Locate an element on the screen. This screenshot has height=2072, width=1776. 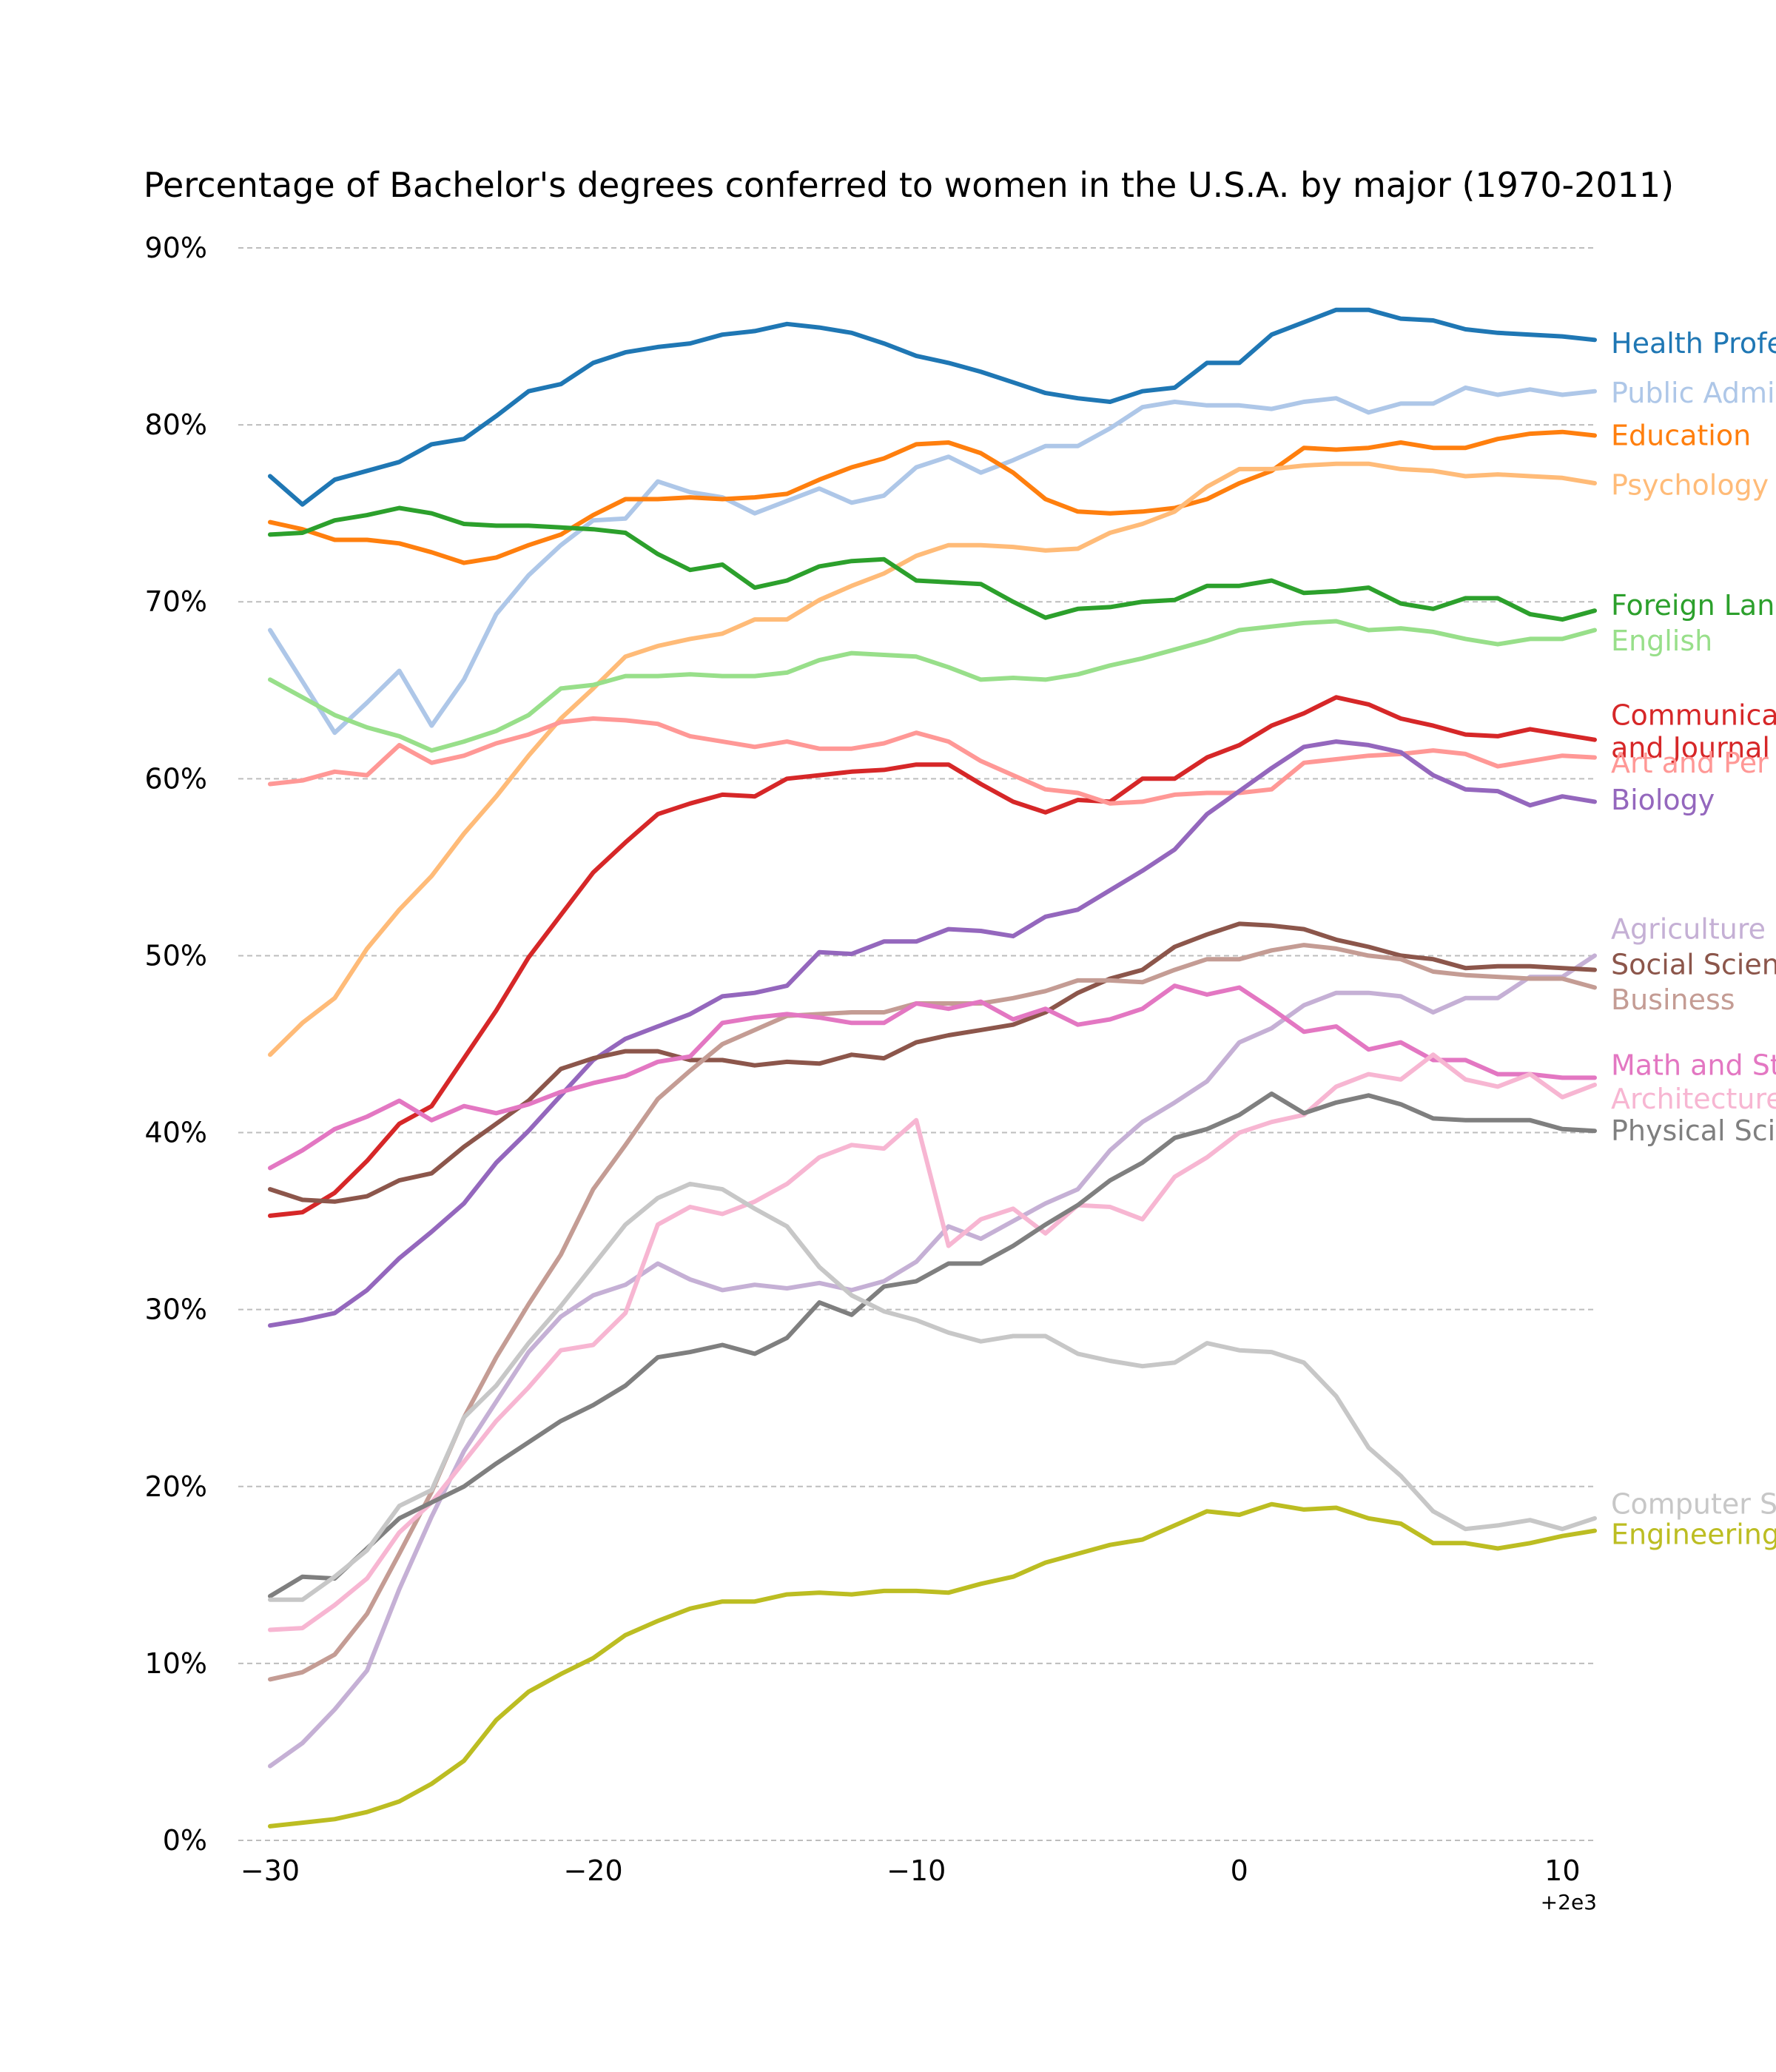
y-tick-label: 70% is located at coordinates (176, 601).